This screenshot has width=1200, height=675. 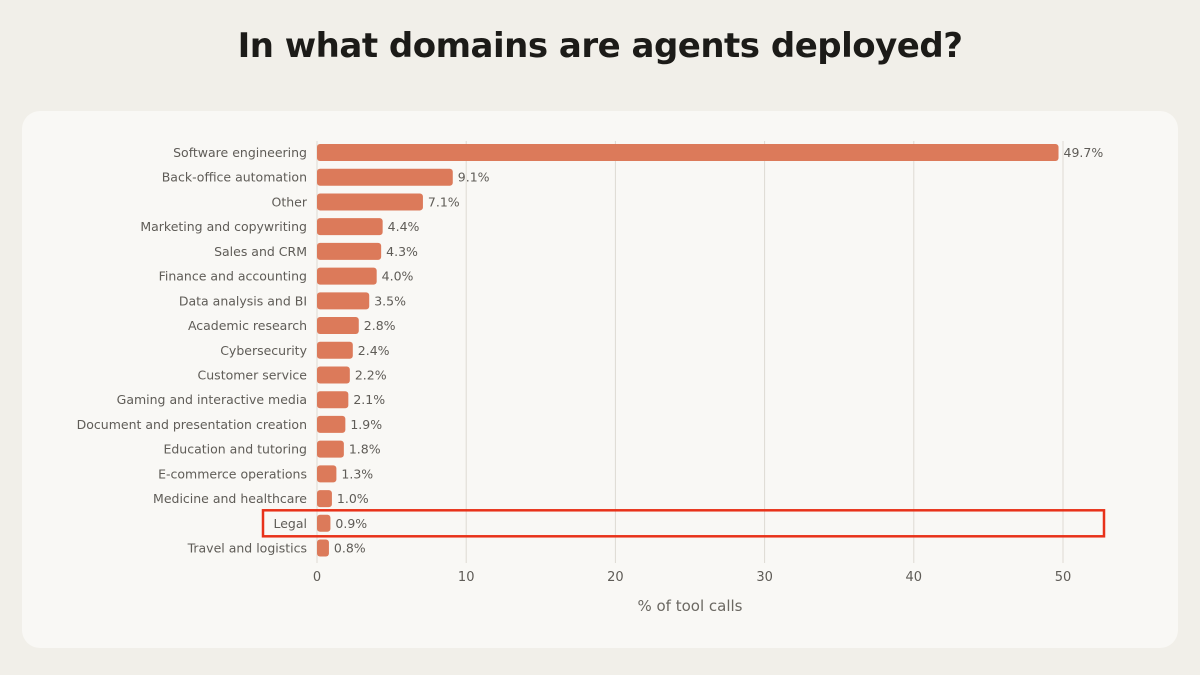 What do you see at coordinates (398, 276) in the screenshot?
I see `value-label: 4.0%` at bounding box center [398, 276].